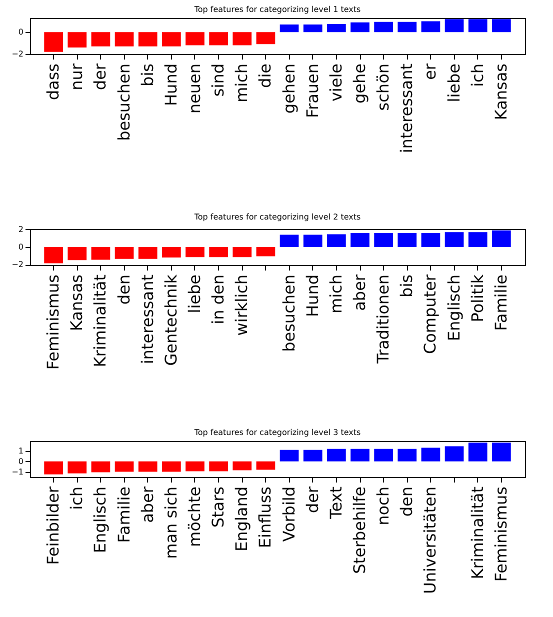 This screenshot has width=553, height=617. I want to click on x-tick-label: nur, so click(76, 76).